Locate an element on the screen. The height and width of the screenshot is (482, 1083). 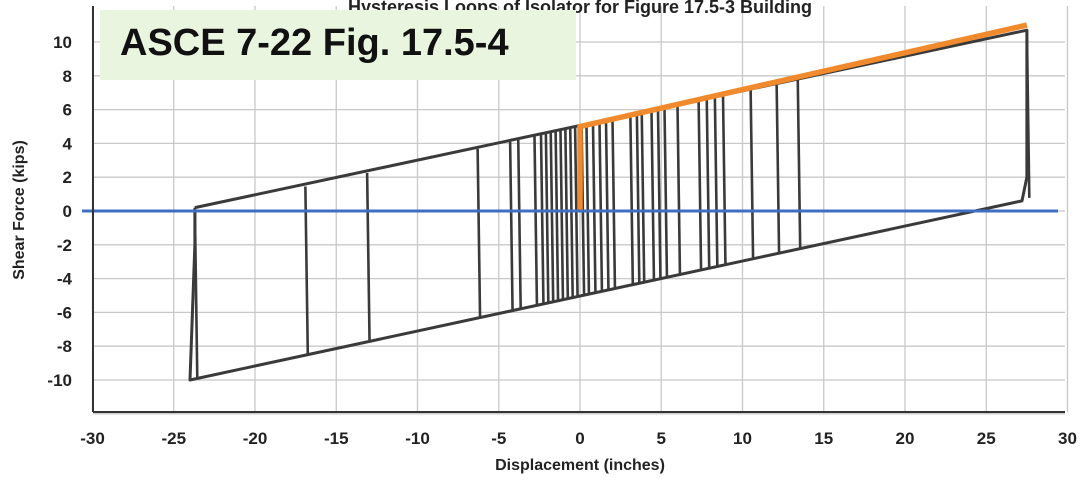
y-tick-label: 2 is located at coordinates (67, 177).